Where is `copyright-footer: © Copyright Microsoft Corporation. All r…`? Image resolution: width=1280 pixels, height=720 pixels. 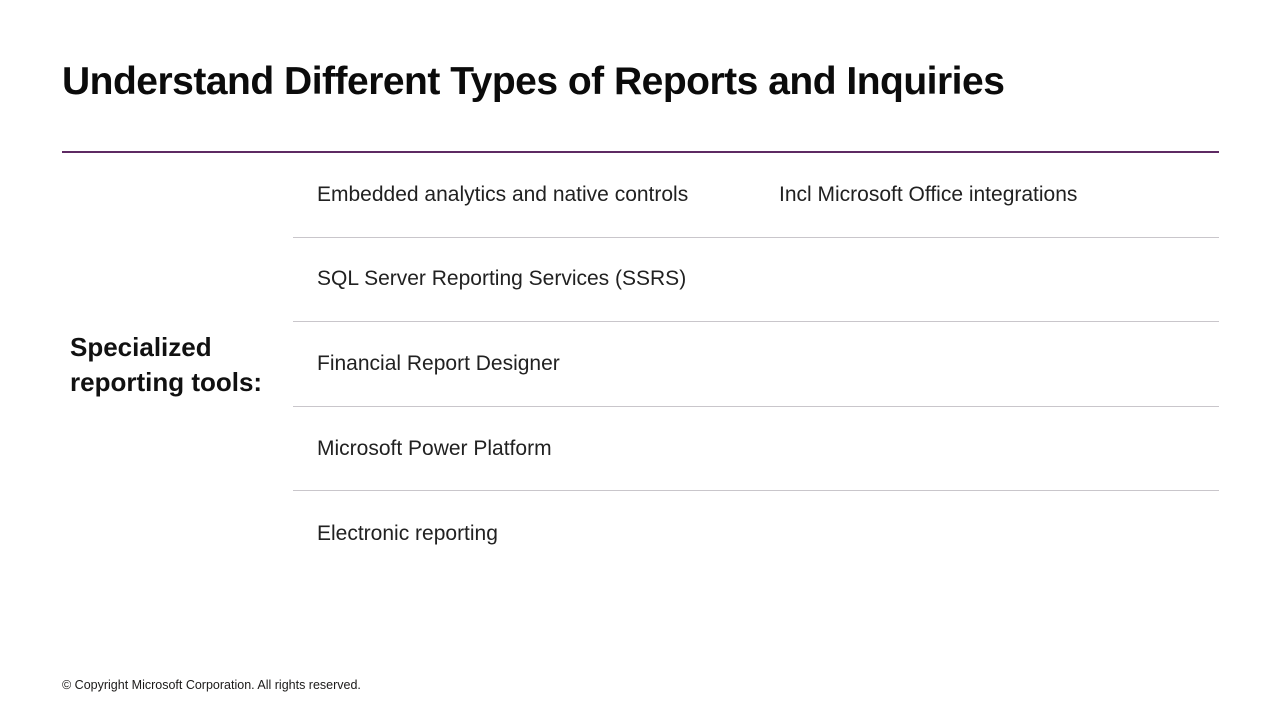 copyright-footer: © Copyright Microsoft Corporation. All r… is located at coordinates (211, 685).